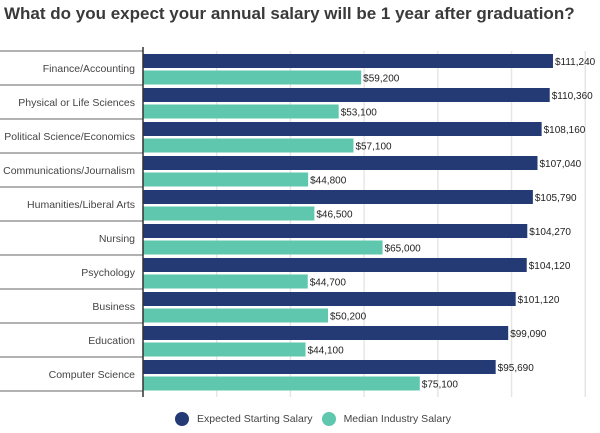  Describe the element at coordinates (539, 300) in the screenshot. I see `data-label: $101,120` at that location.